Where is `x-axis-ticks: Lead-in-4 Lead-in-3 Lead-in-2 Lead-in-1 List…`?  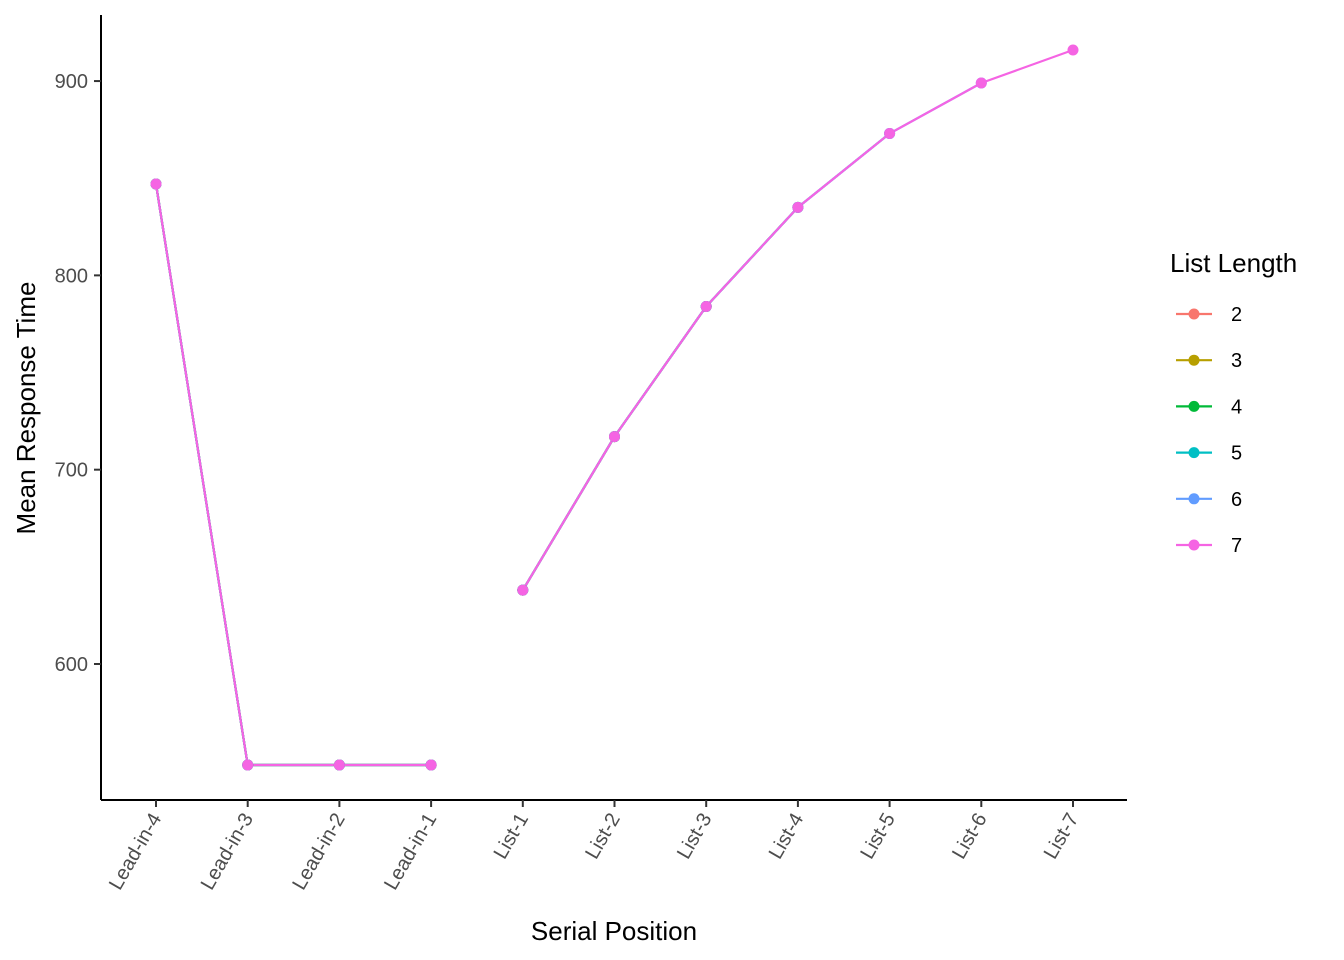 x-axis-ticks: Lead-in-4 Lead-in-3 Lead-in-2 Lead-in-1 List… is located at coordinates (594, 847).